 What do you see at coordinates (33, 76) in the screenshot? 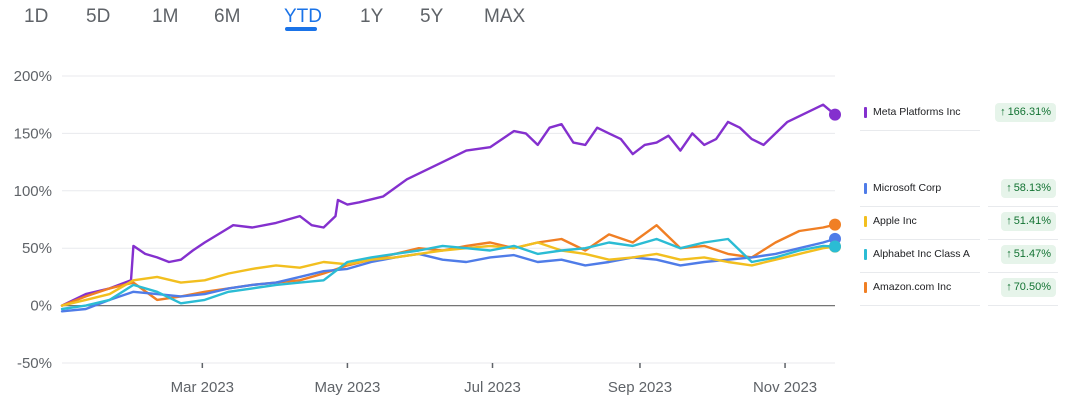
I see `y-tick-label: 200%` at bounding box center [33, 76].